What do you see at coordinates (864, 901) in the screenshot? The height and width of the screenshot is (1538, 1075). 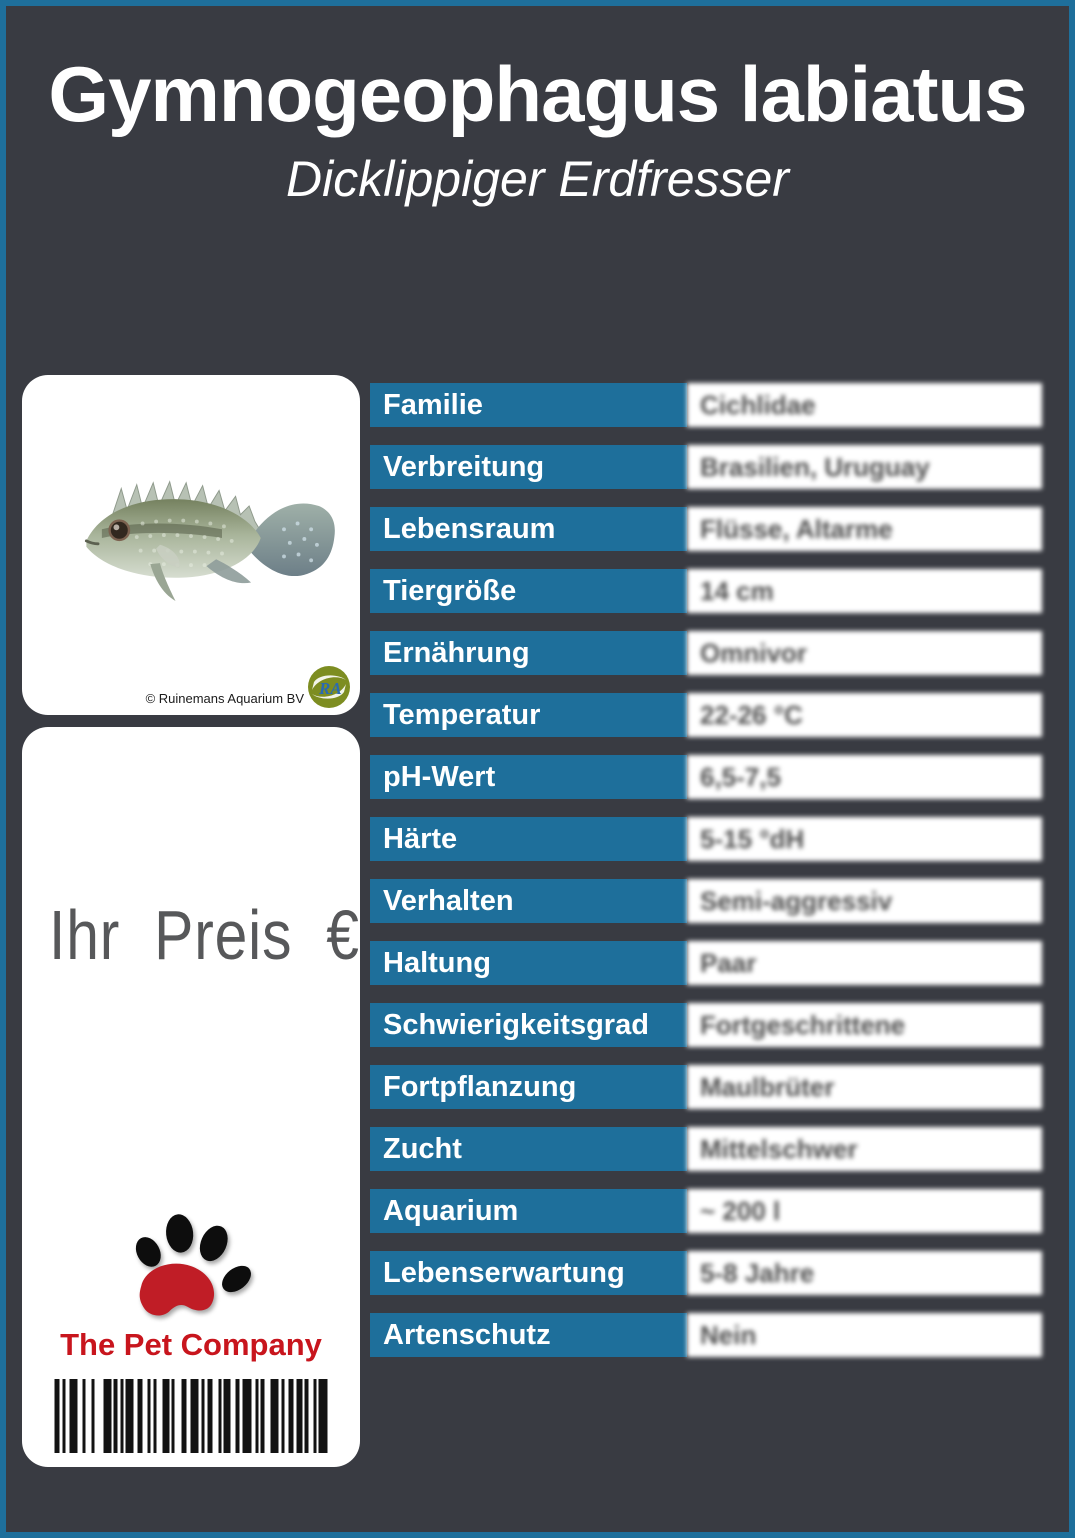 I see `row-value: Semi-aggressiv` at bounding box center [864, 901].